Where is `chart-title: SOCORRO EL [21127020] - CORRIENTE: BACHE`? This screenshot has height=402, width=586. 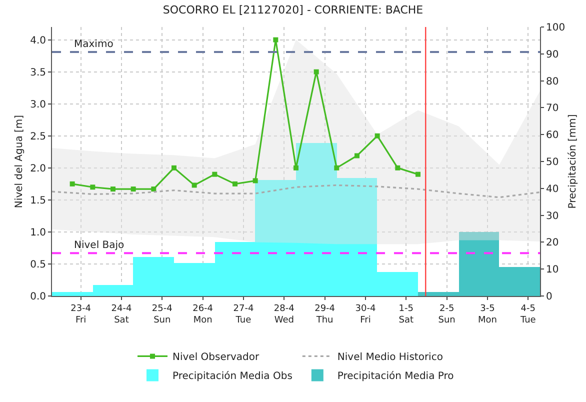 chart-title: SOCORRO EL [21127020] - CORRIENTE: BACHE is located at coordinates (293, 10).